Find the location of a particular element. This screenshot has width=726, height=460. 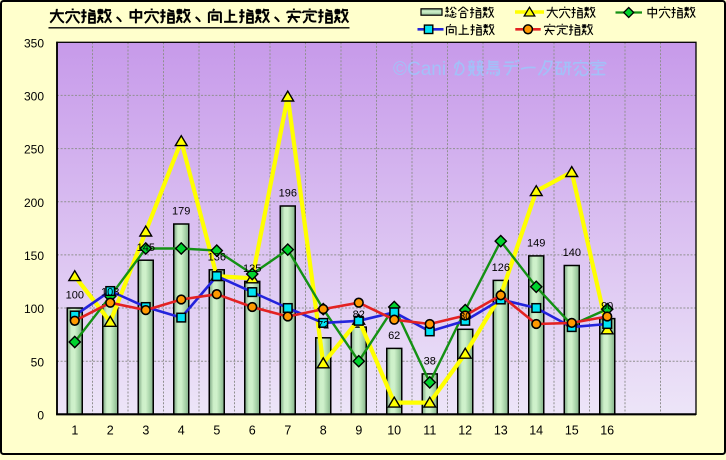

svg-text: 10 is located at coordinates (394, 431).